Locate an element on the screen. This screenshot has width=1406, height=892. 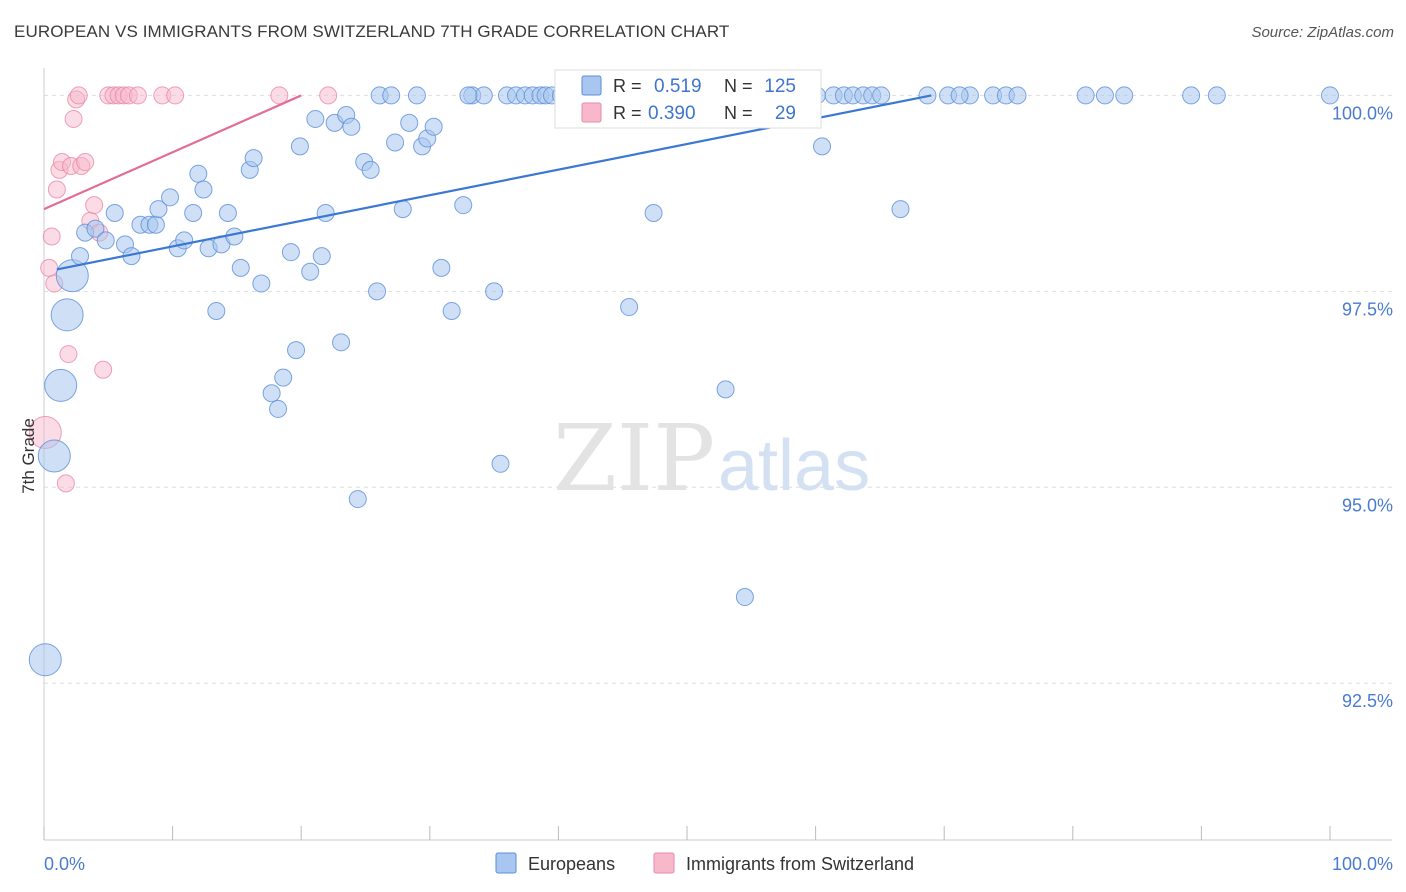
watermark-atlas: atlas is located at coordinates (794, 466).